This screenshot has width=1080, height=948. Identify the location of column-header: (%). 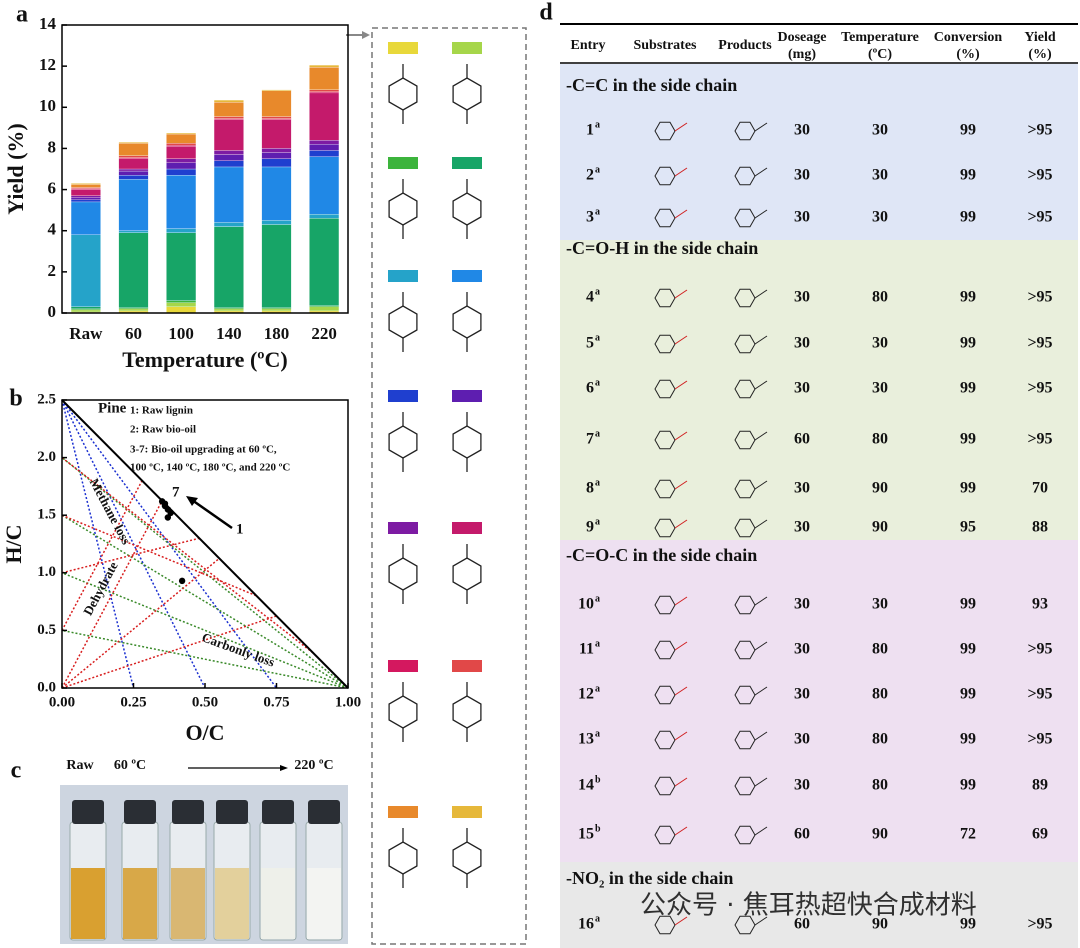
(1040, 54).